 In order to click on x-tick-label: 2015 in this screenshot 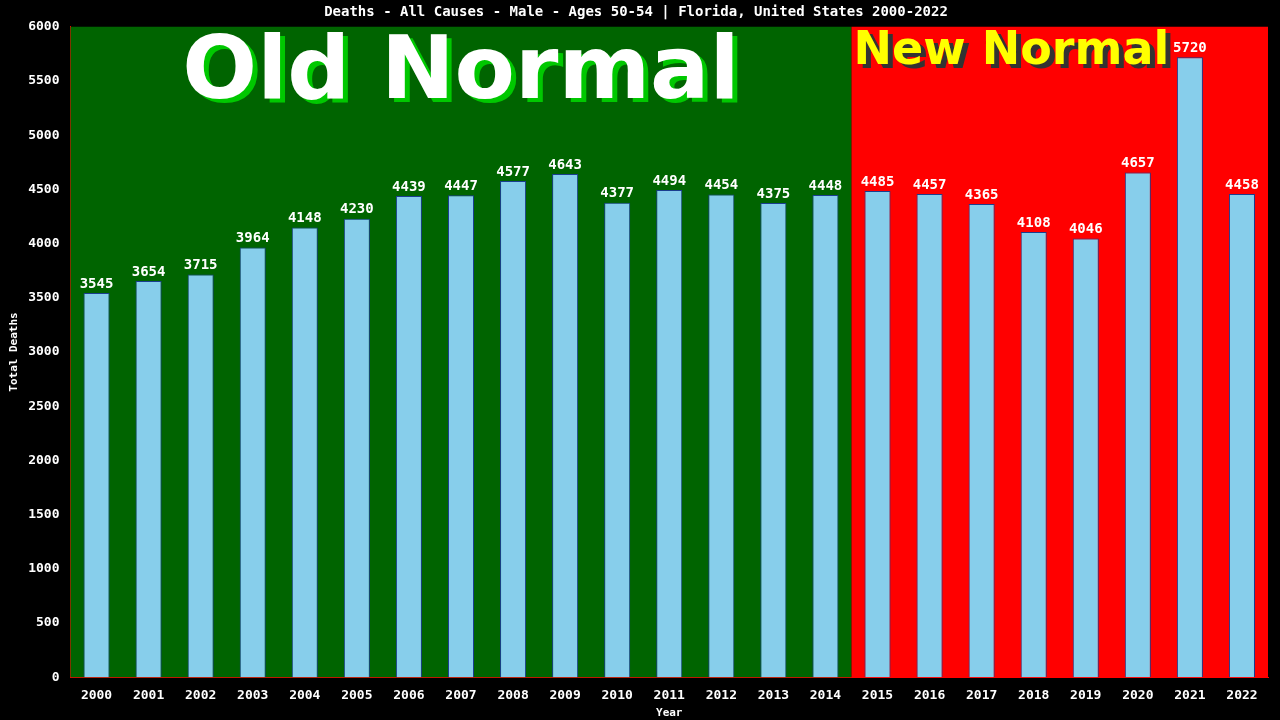, I will do `click(877, 695)`.